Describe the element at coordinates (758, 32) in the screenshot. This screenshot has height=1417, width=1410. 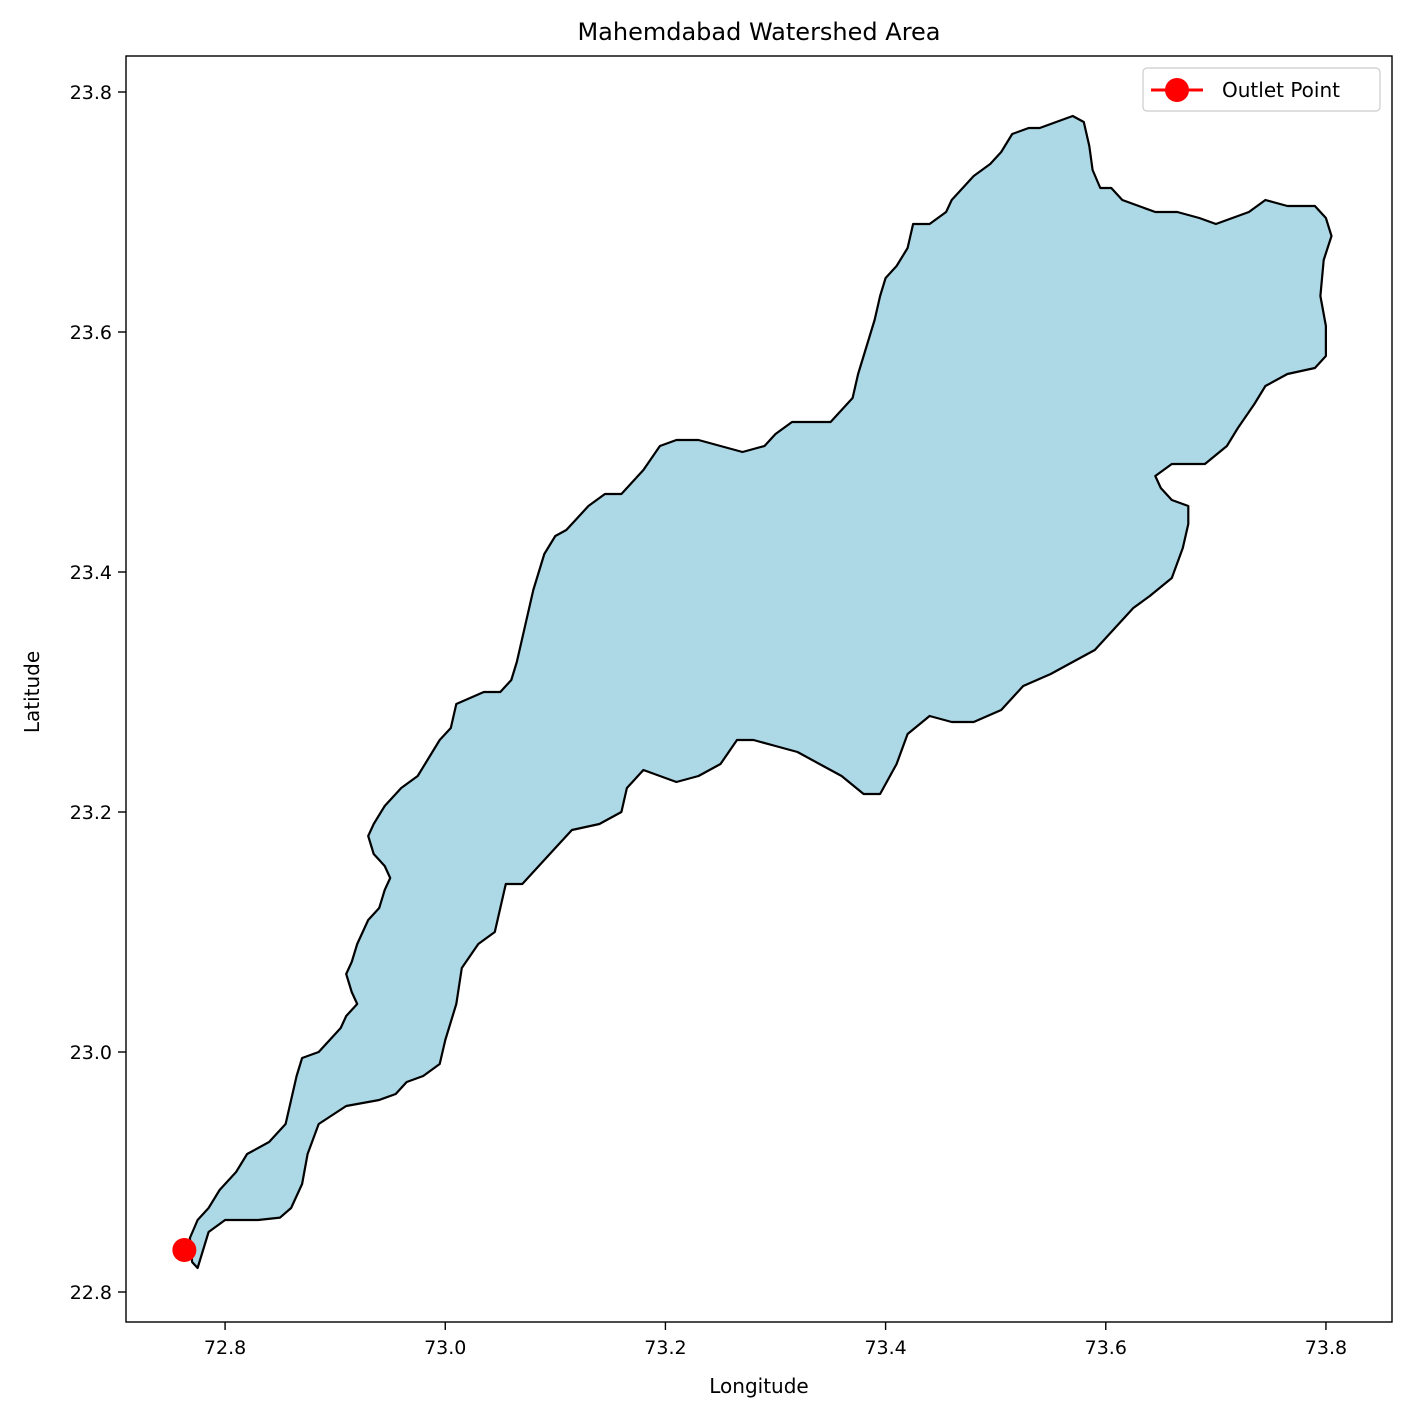
I see `chart-title: Mahemdabad Watershed Area` at that location.